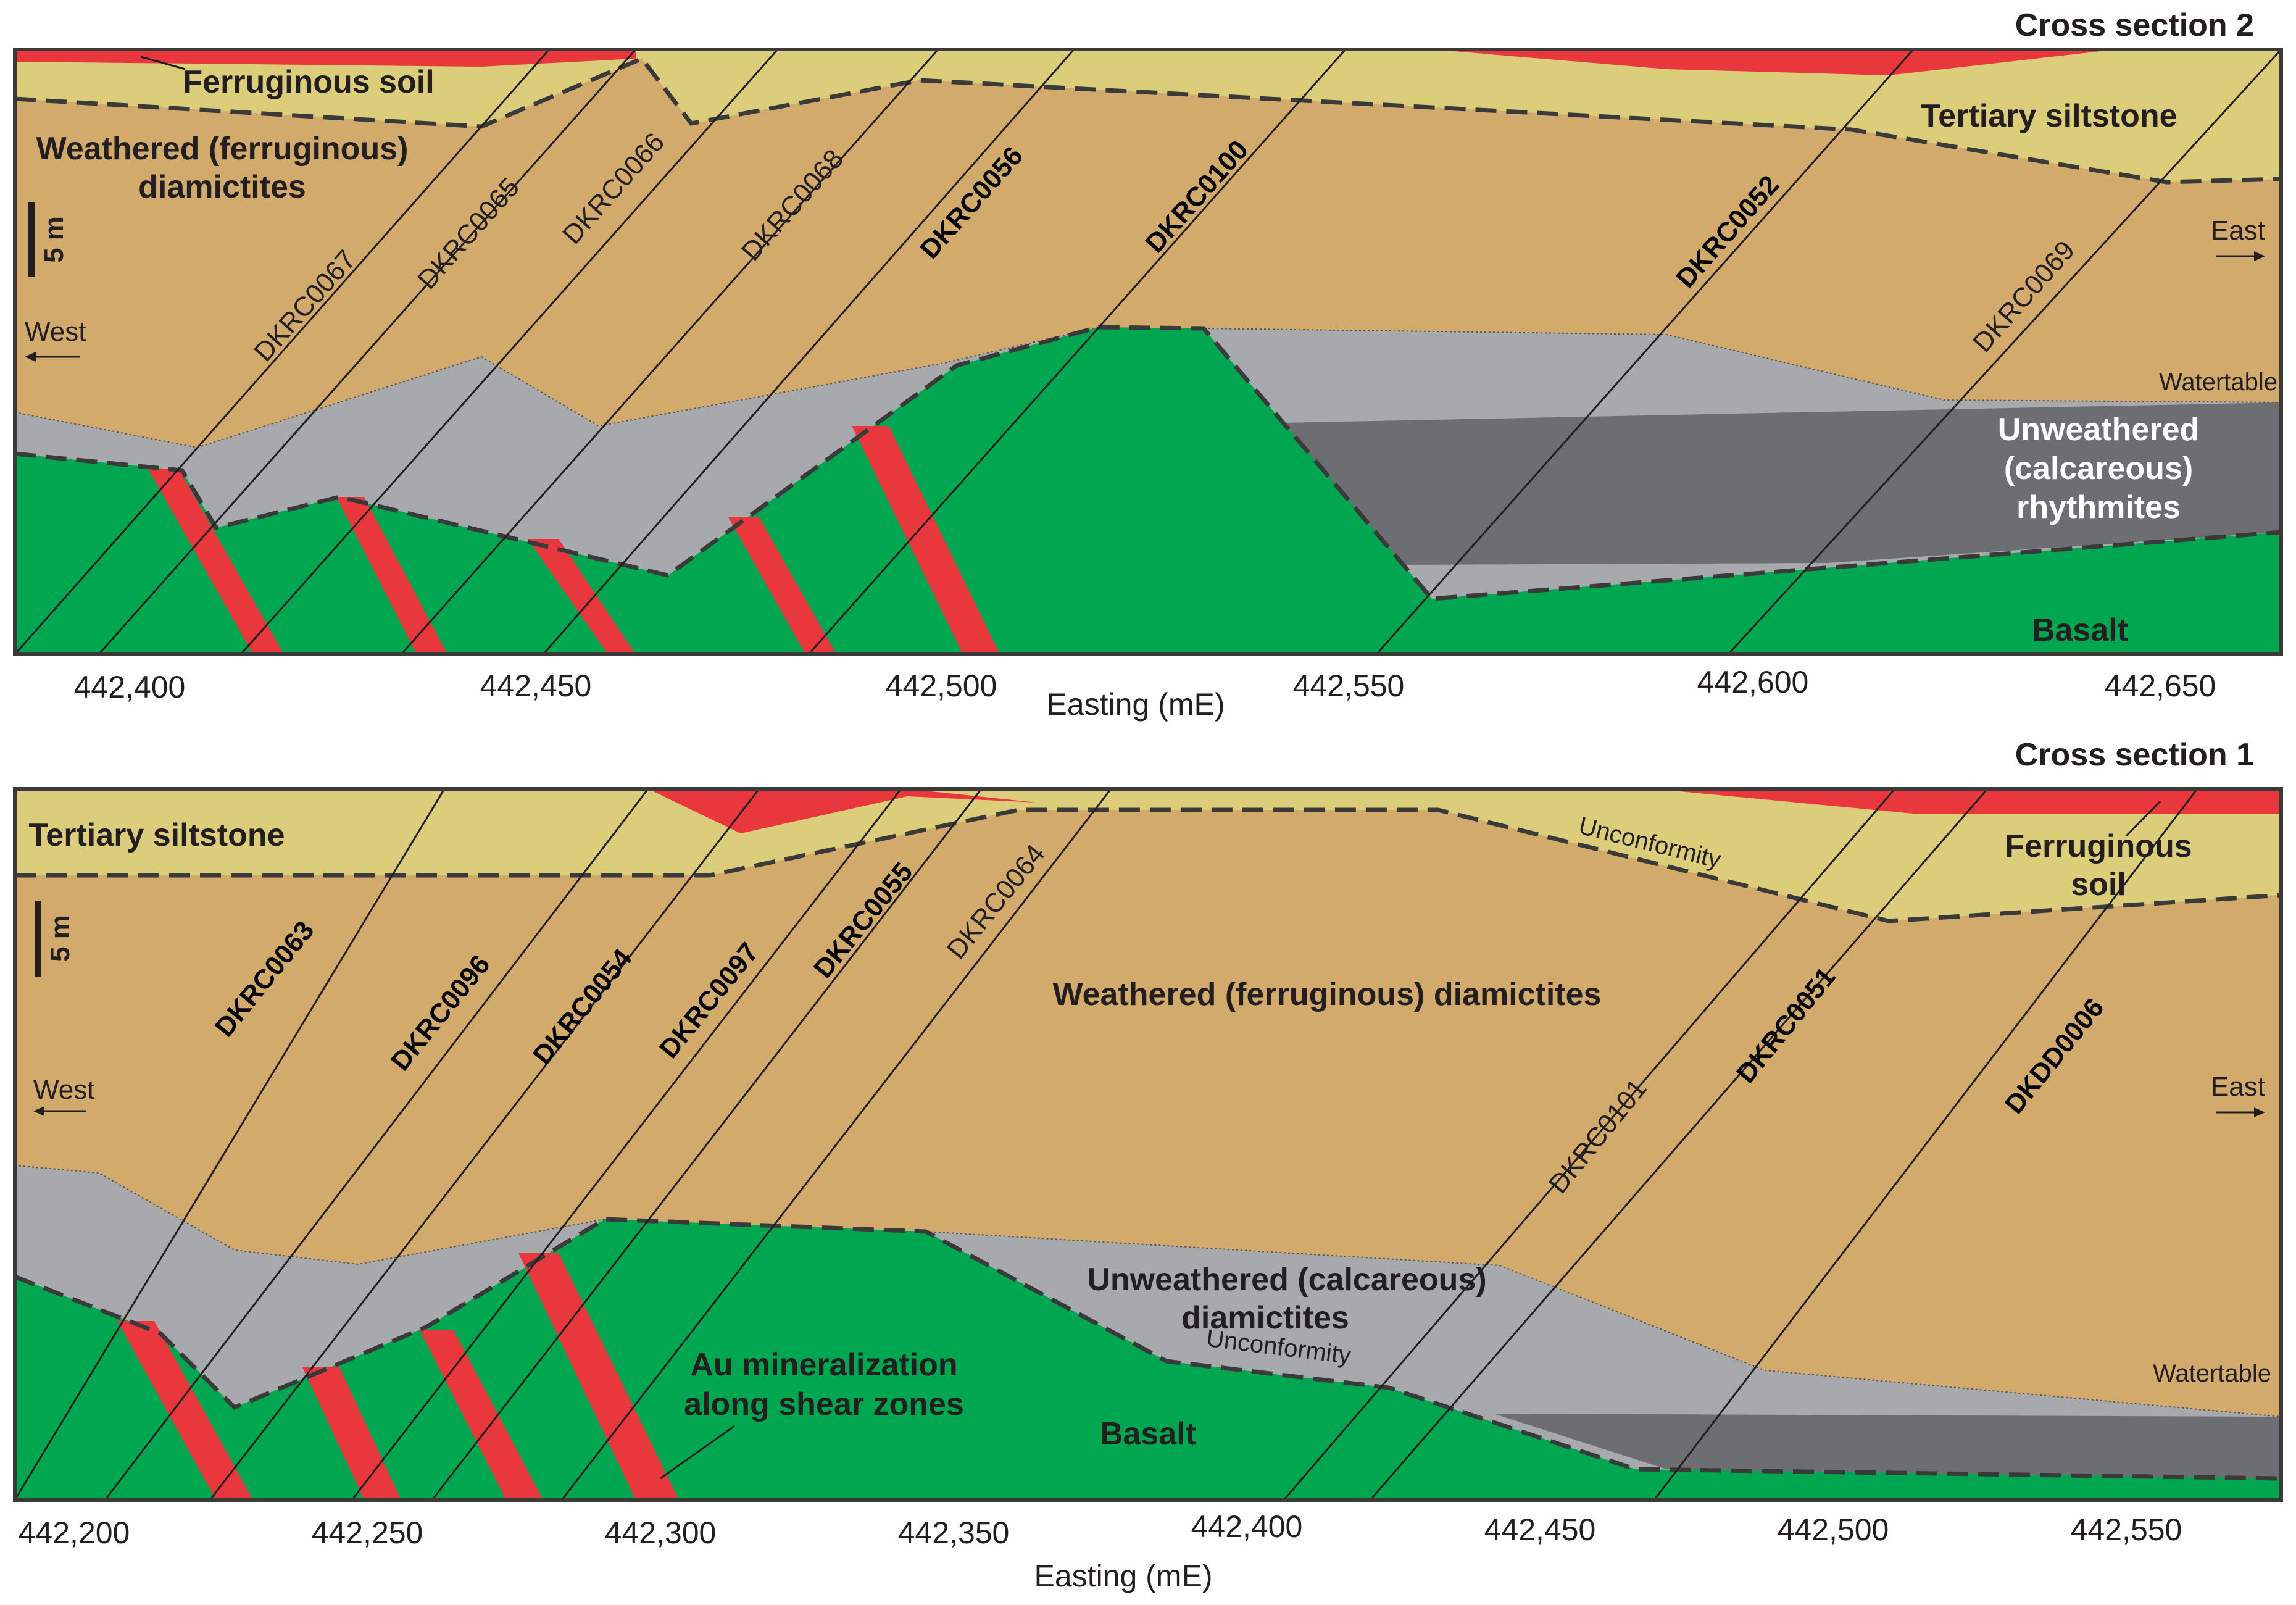  I want to click on section2-ferruginous-soil-west, so click(325, 58).